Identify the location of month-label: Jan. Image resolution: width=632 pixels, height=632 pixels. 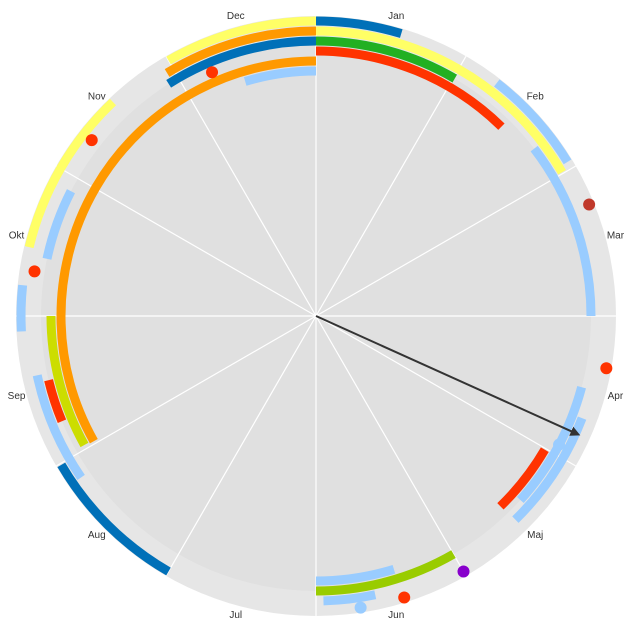
(396, 16).